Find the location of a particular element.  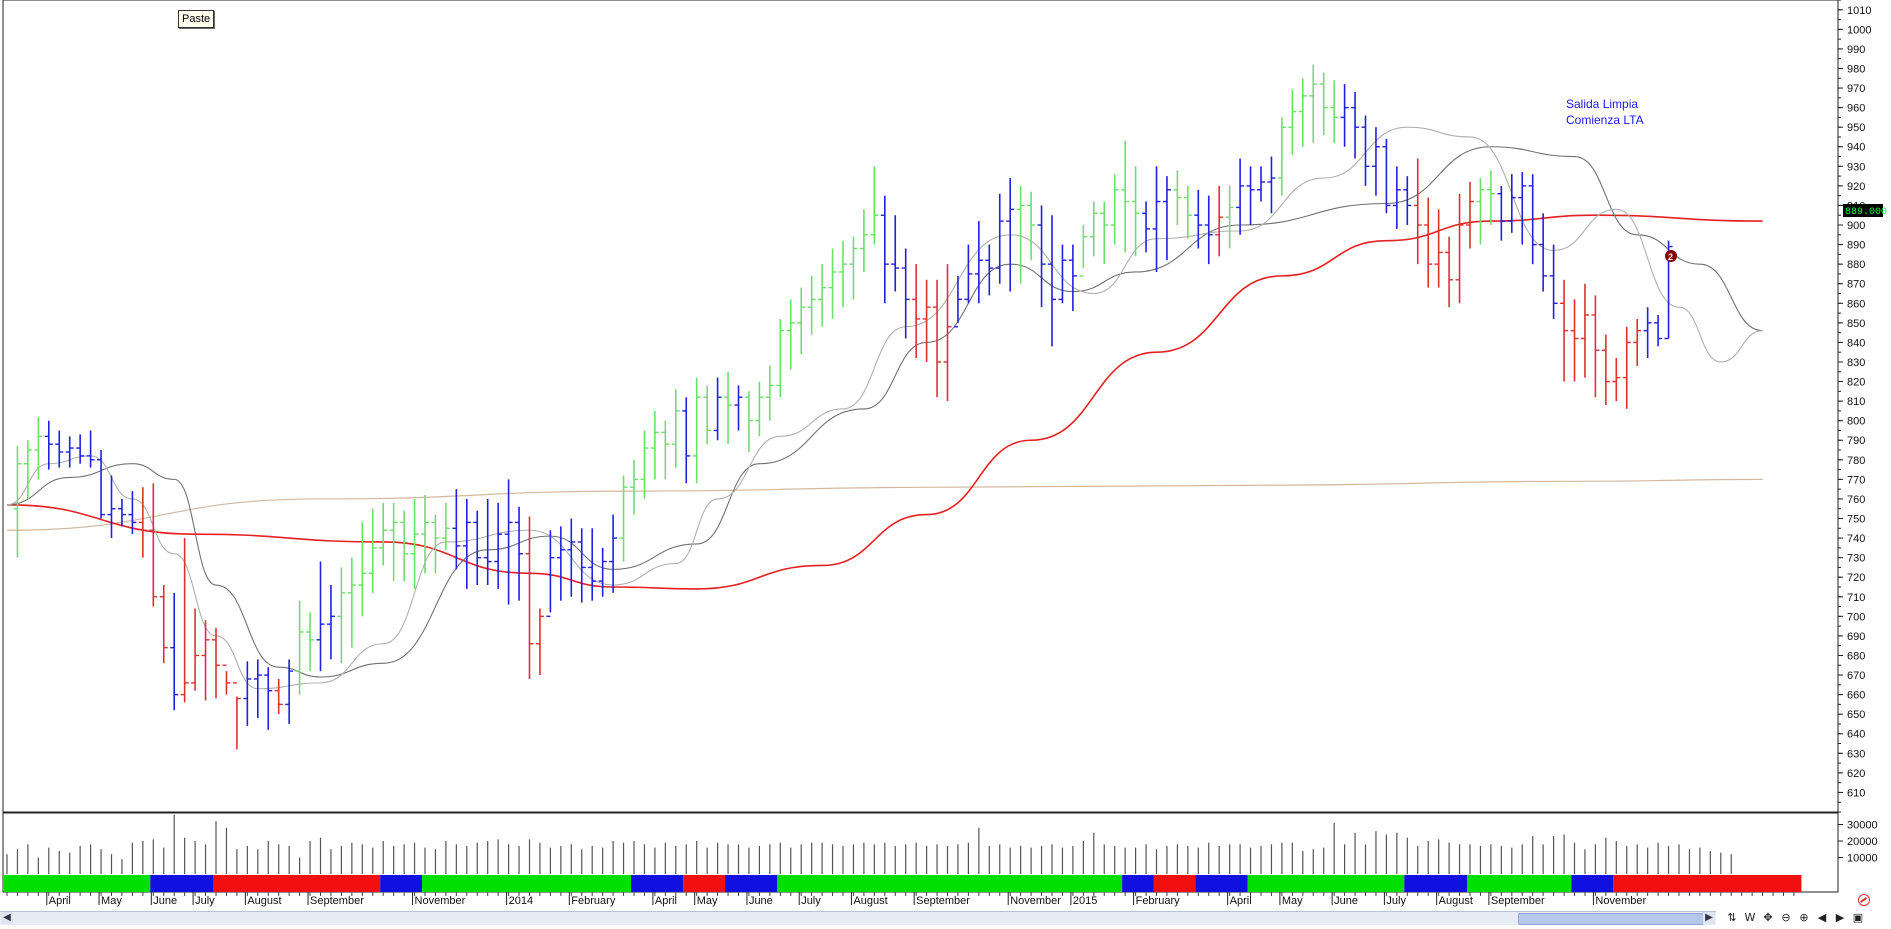

price-tick-label: 690 is located at coordinates (1856, 637).